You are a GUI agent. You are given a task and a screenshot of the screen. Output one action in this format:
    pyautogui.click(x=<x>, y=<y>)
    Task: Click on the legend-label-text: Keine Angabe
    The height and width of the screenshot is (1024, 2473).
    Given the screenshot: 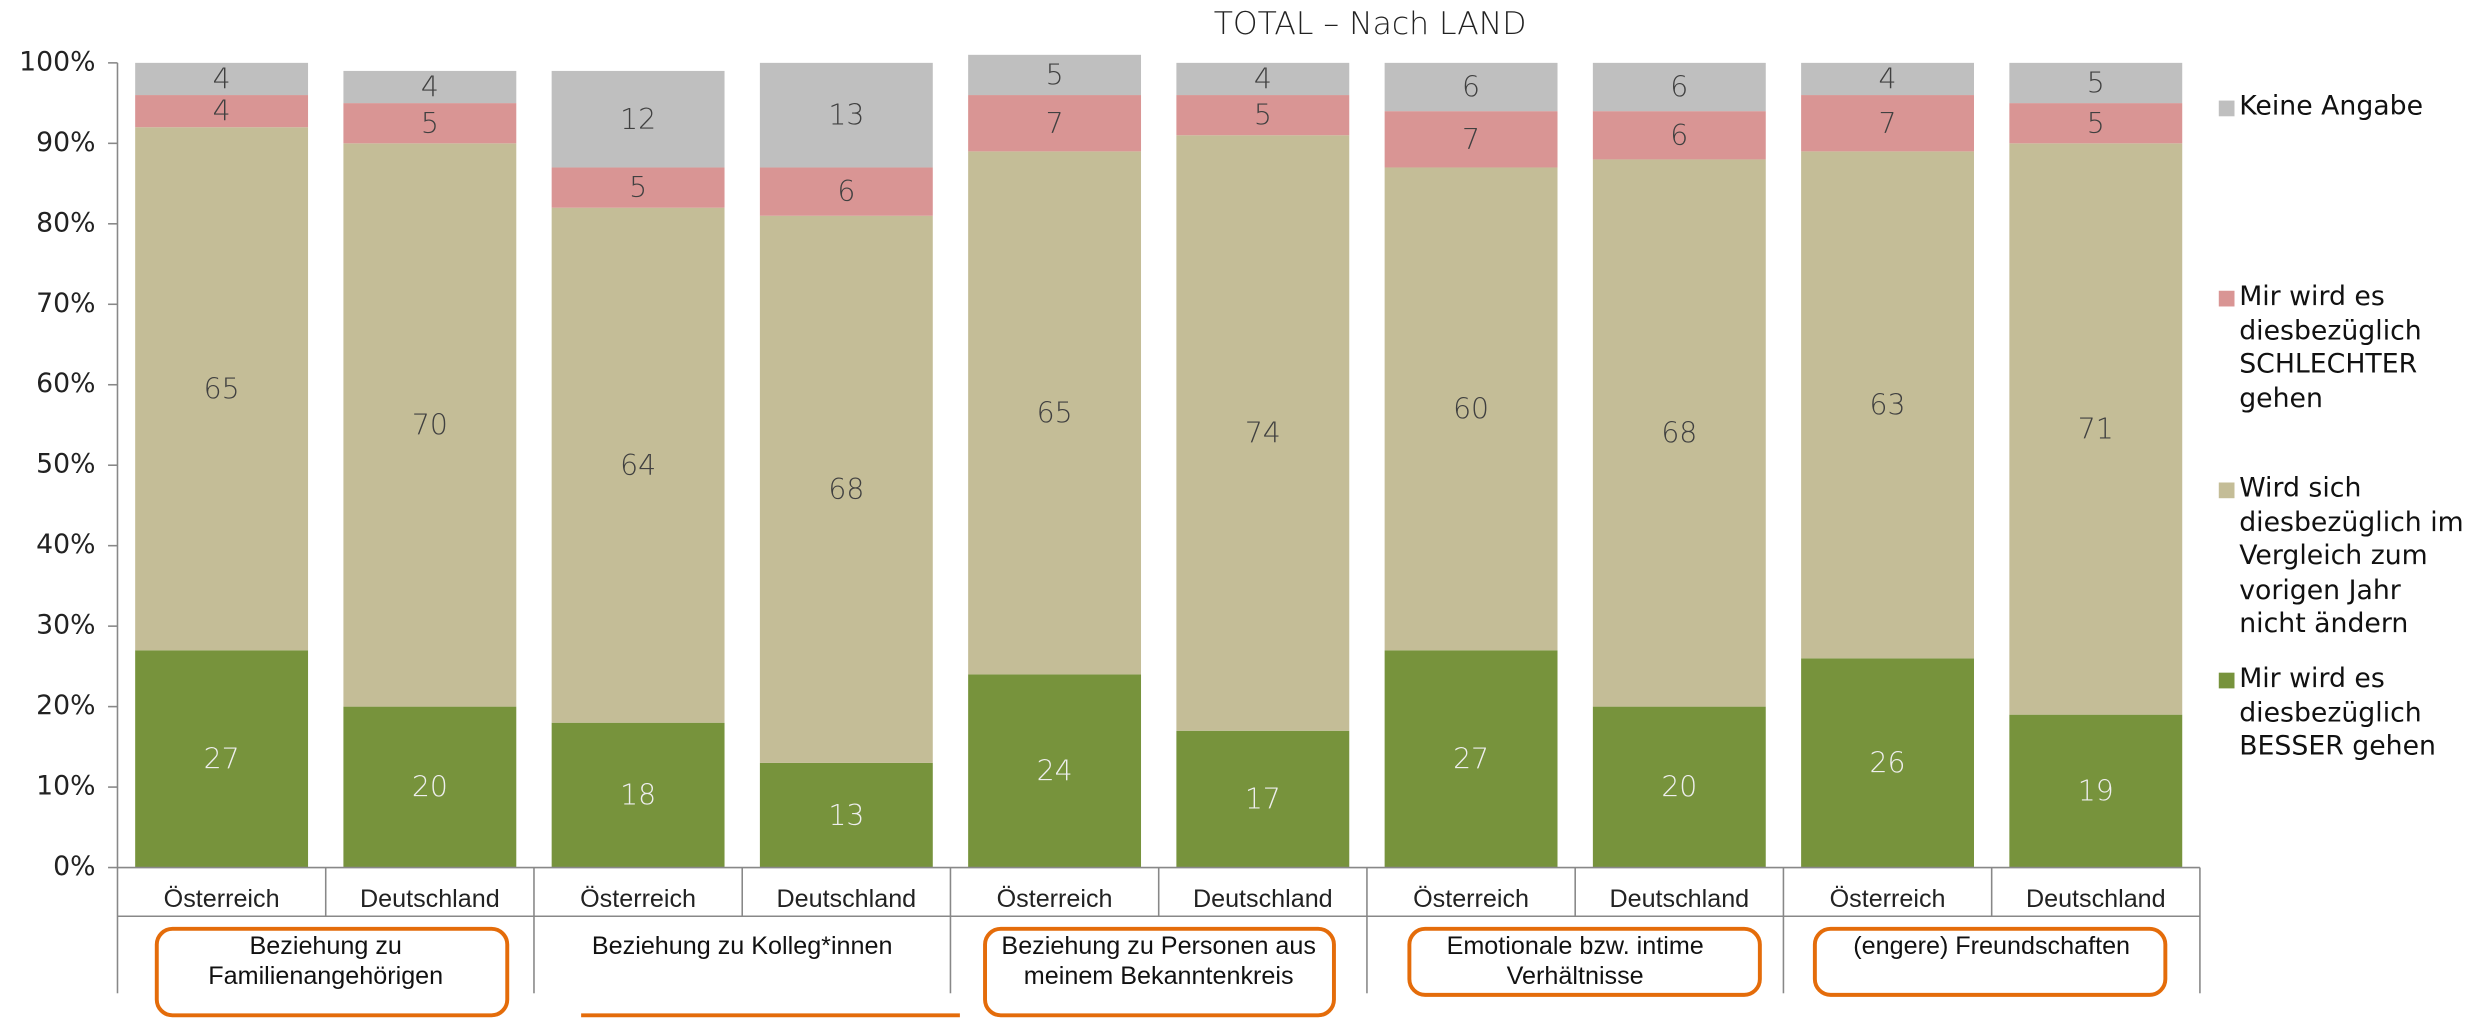 What is the action you would take?
    pyautogui.click(x=2331, y=107)
    